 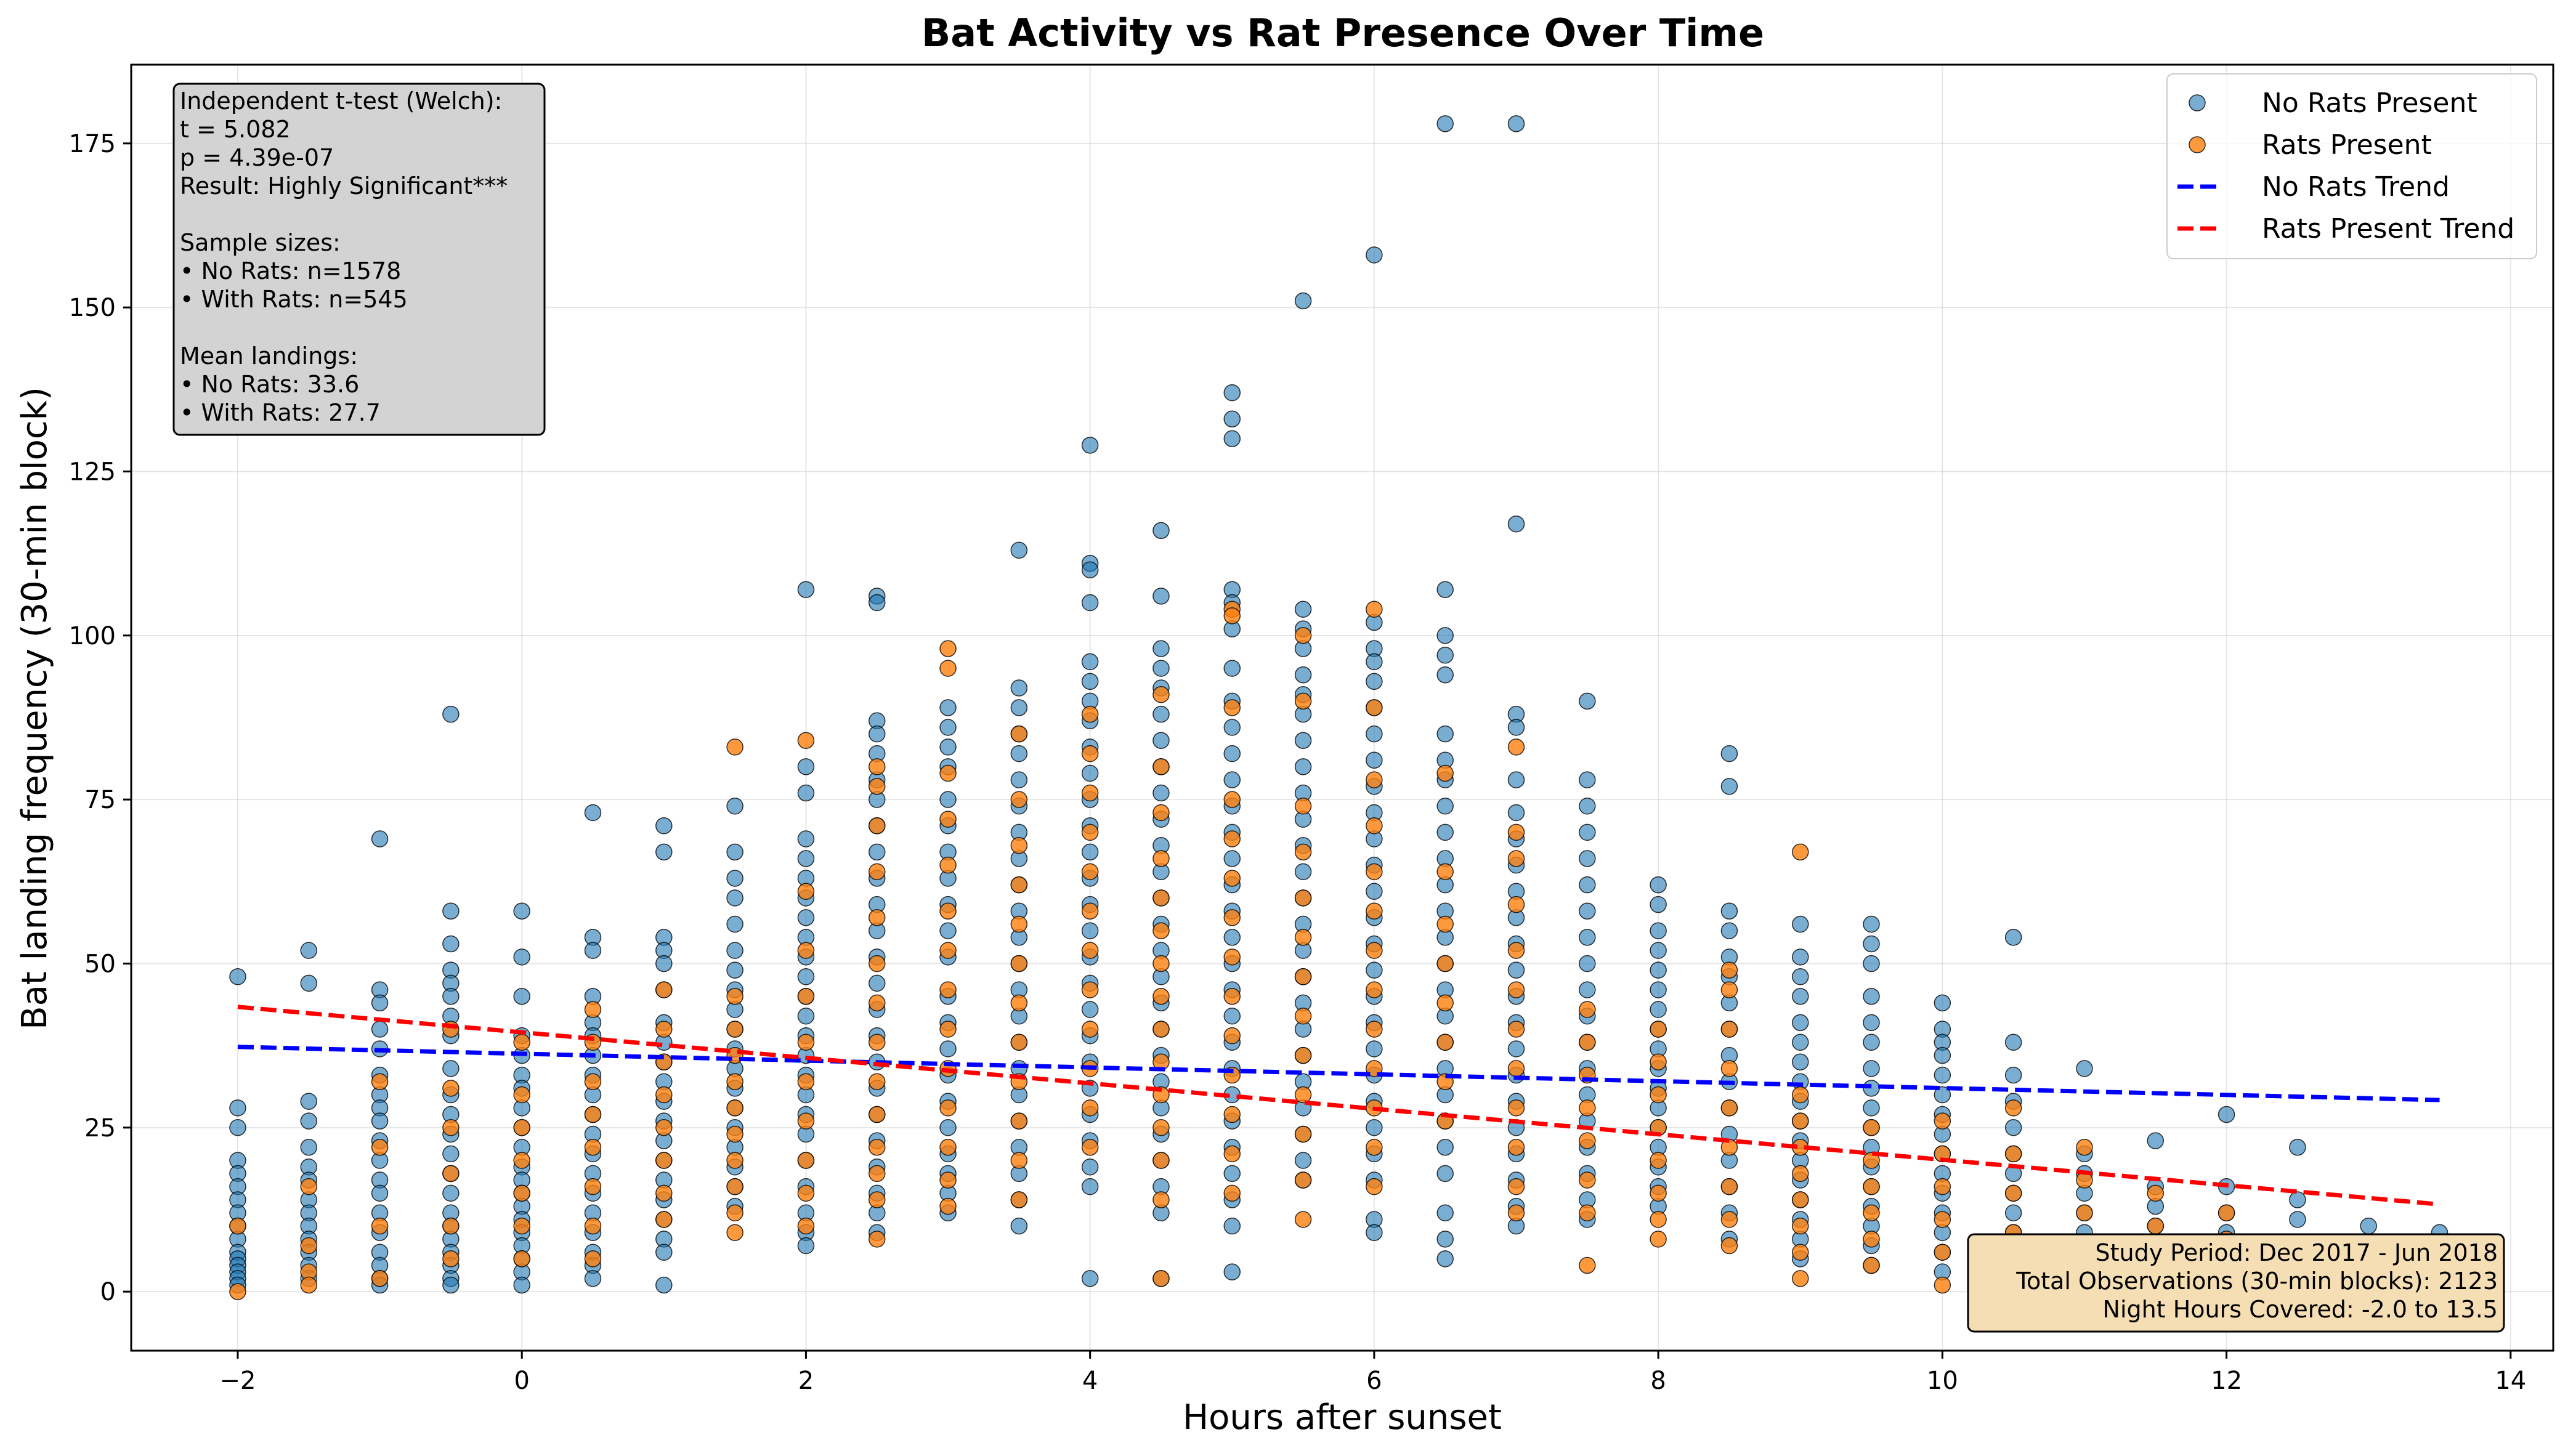 What do you see at coordinates (2351, 166) in the screenshot?
I see `legend-box` at bounding box center [2351, 166].